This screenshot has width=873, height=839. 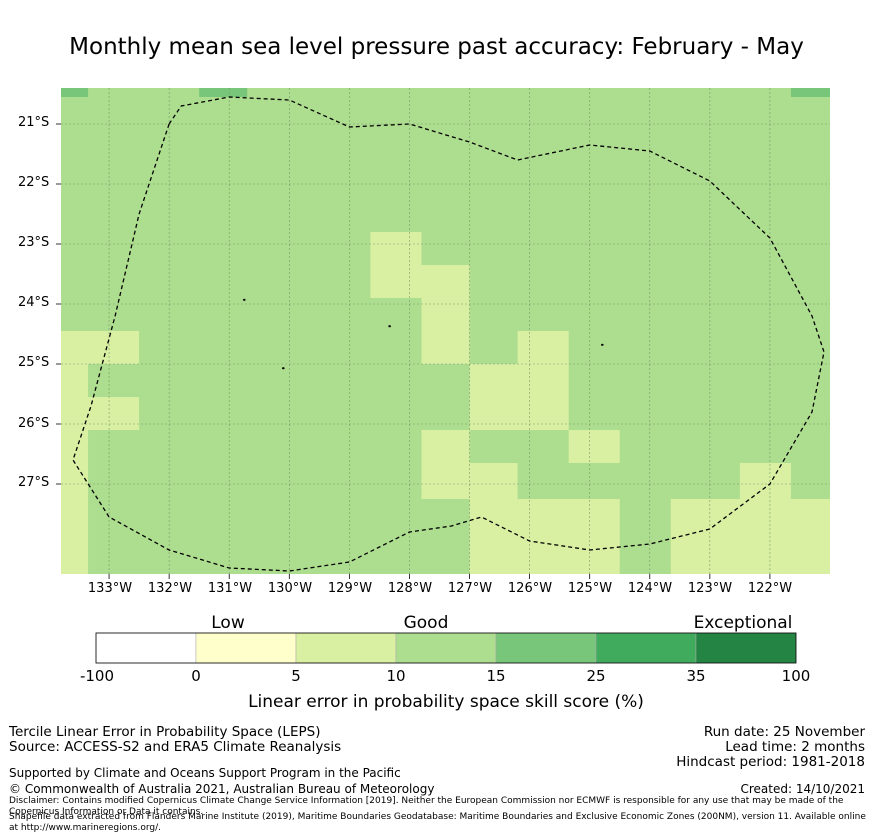 I want to click on lon-tick-label: 124°W, so click(x=650, y=588).